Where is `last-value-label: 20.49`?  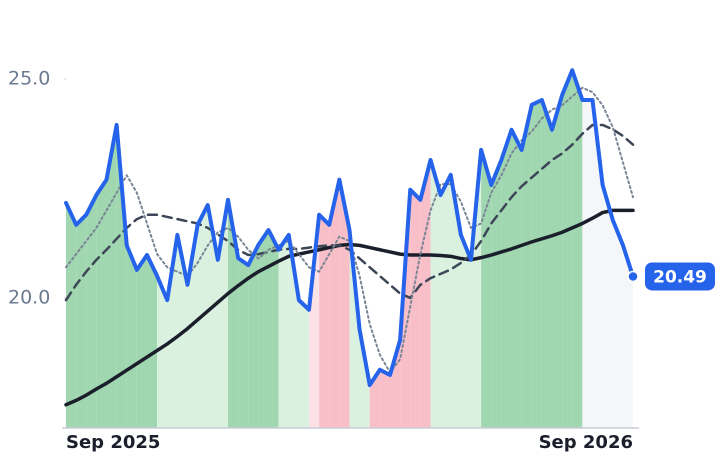
last-value-label: 20.49 is located at coordinates (680, 277).